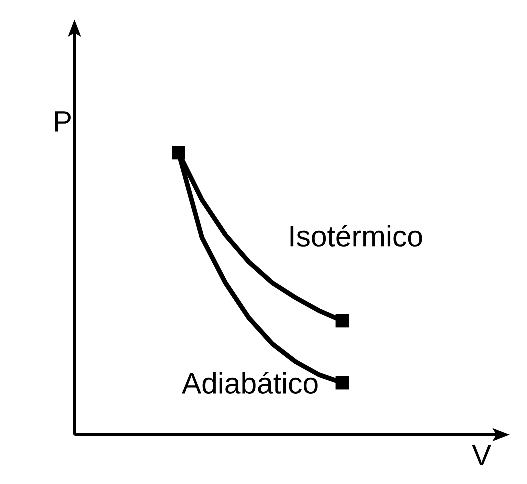 The image size is (527, 484). What do you see at coordinates (250, 383) in the screenshot?
I see `series-label: Adiabático` at bounding box center [250, 383].